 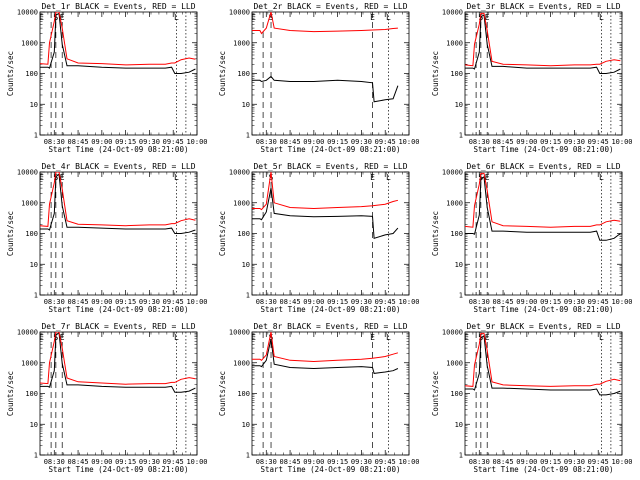 What do you see at coordinates (543, 326) in the screenshot?
I see `panel-title: Det_9r BLACK = Events, RED = LLD` at bounding box center [543, 326].